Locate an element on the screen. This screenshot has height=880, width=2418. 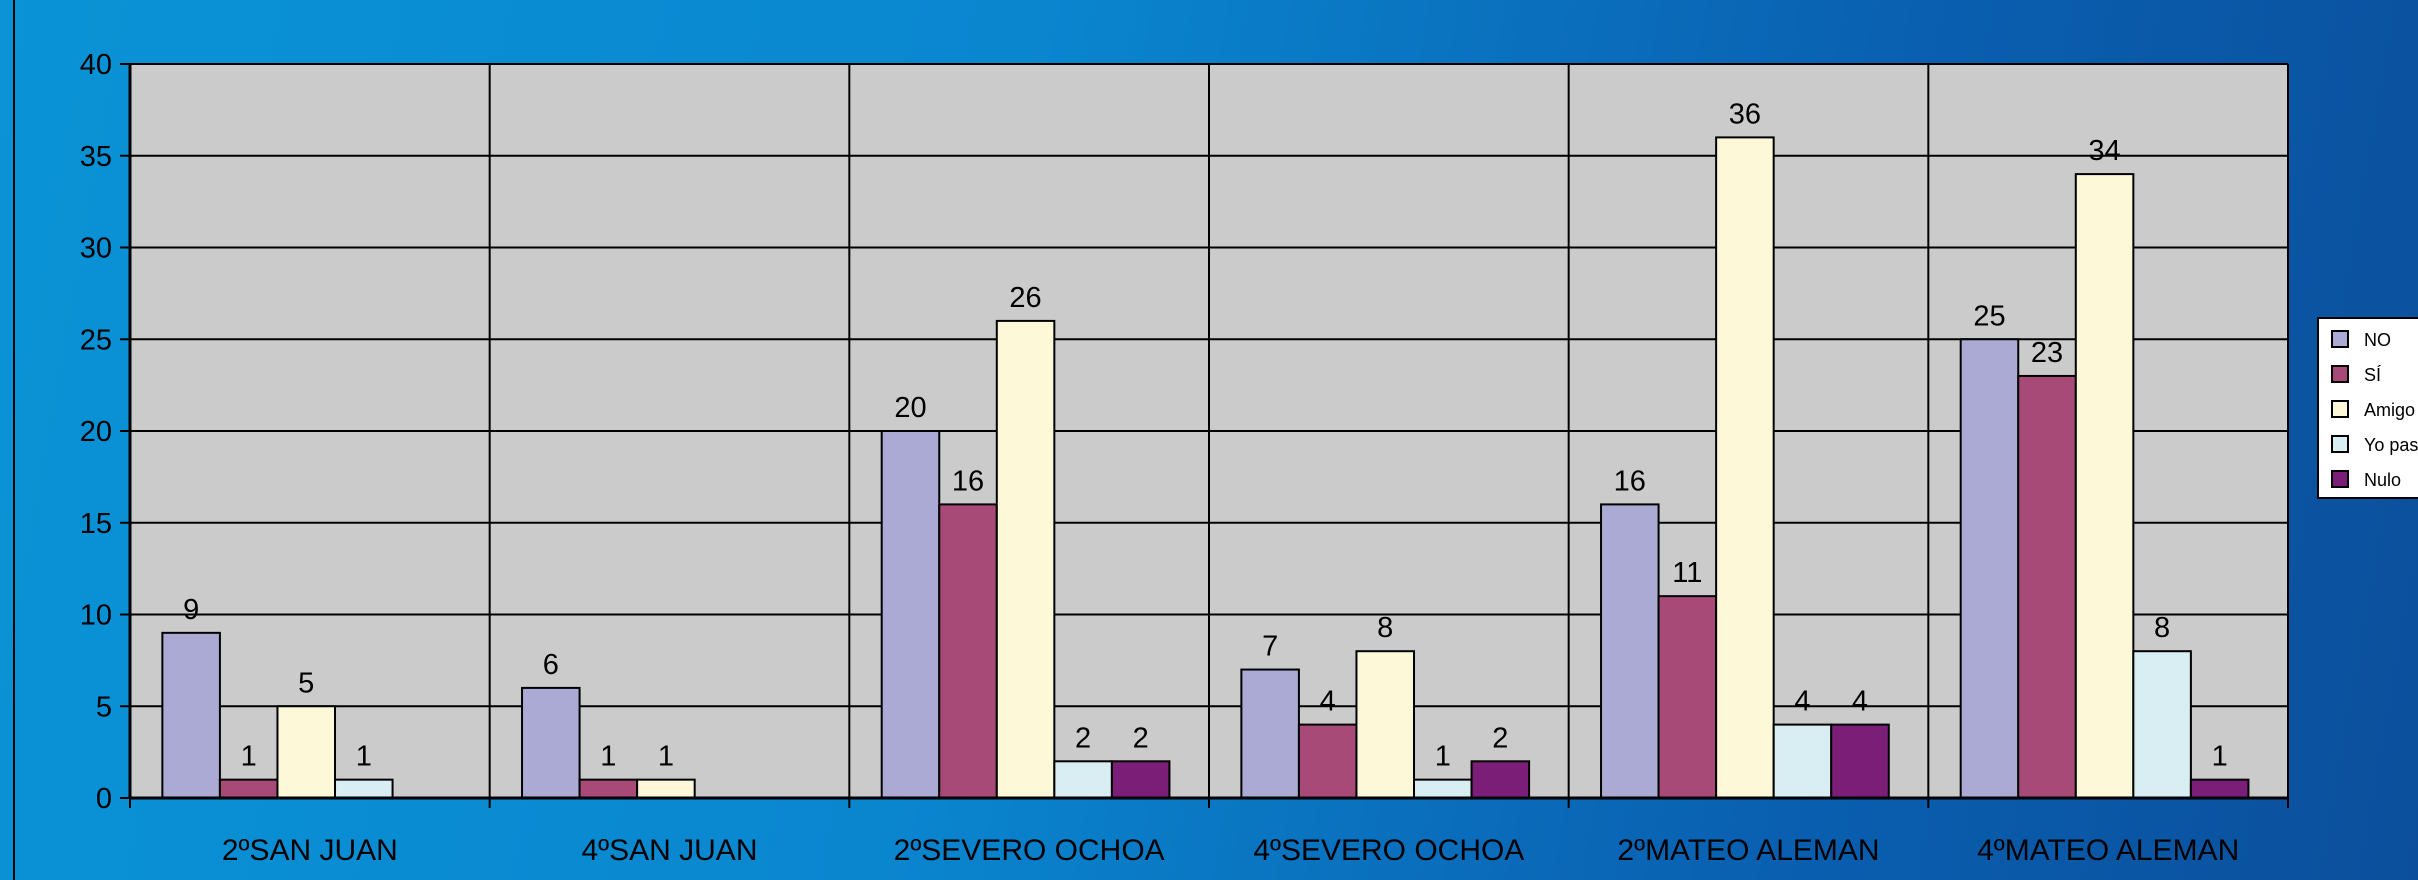
y-tick-label: 10 is located at coordinates (96, 616).